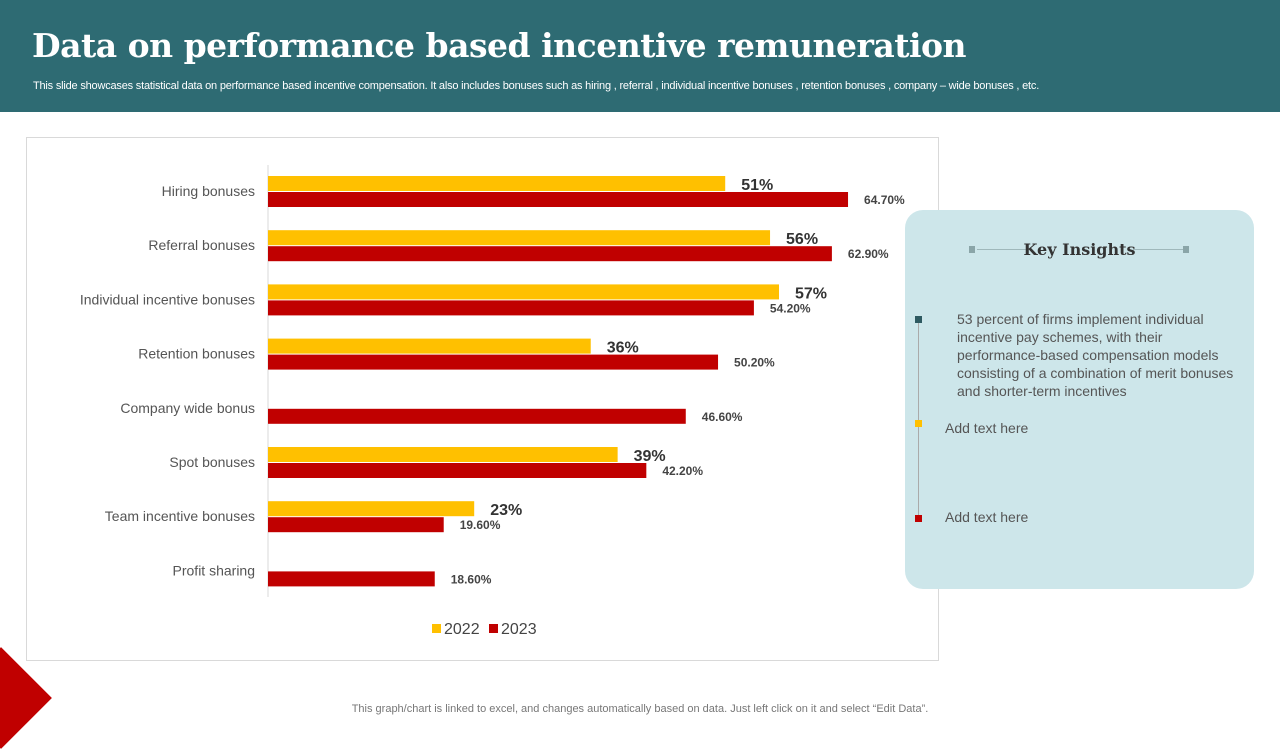  What do you see at coordinates (682, 471) in the screenshot?
I see `data-label: 42.20%` at bounding box center [682, 471].